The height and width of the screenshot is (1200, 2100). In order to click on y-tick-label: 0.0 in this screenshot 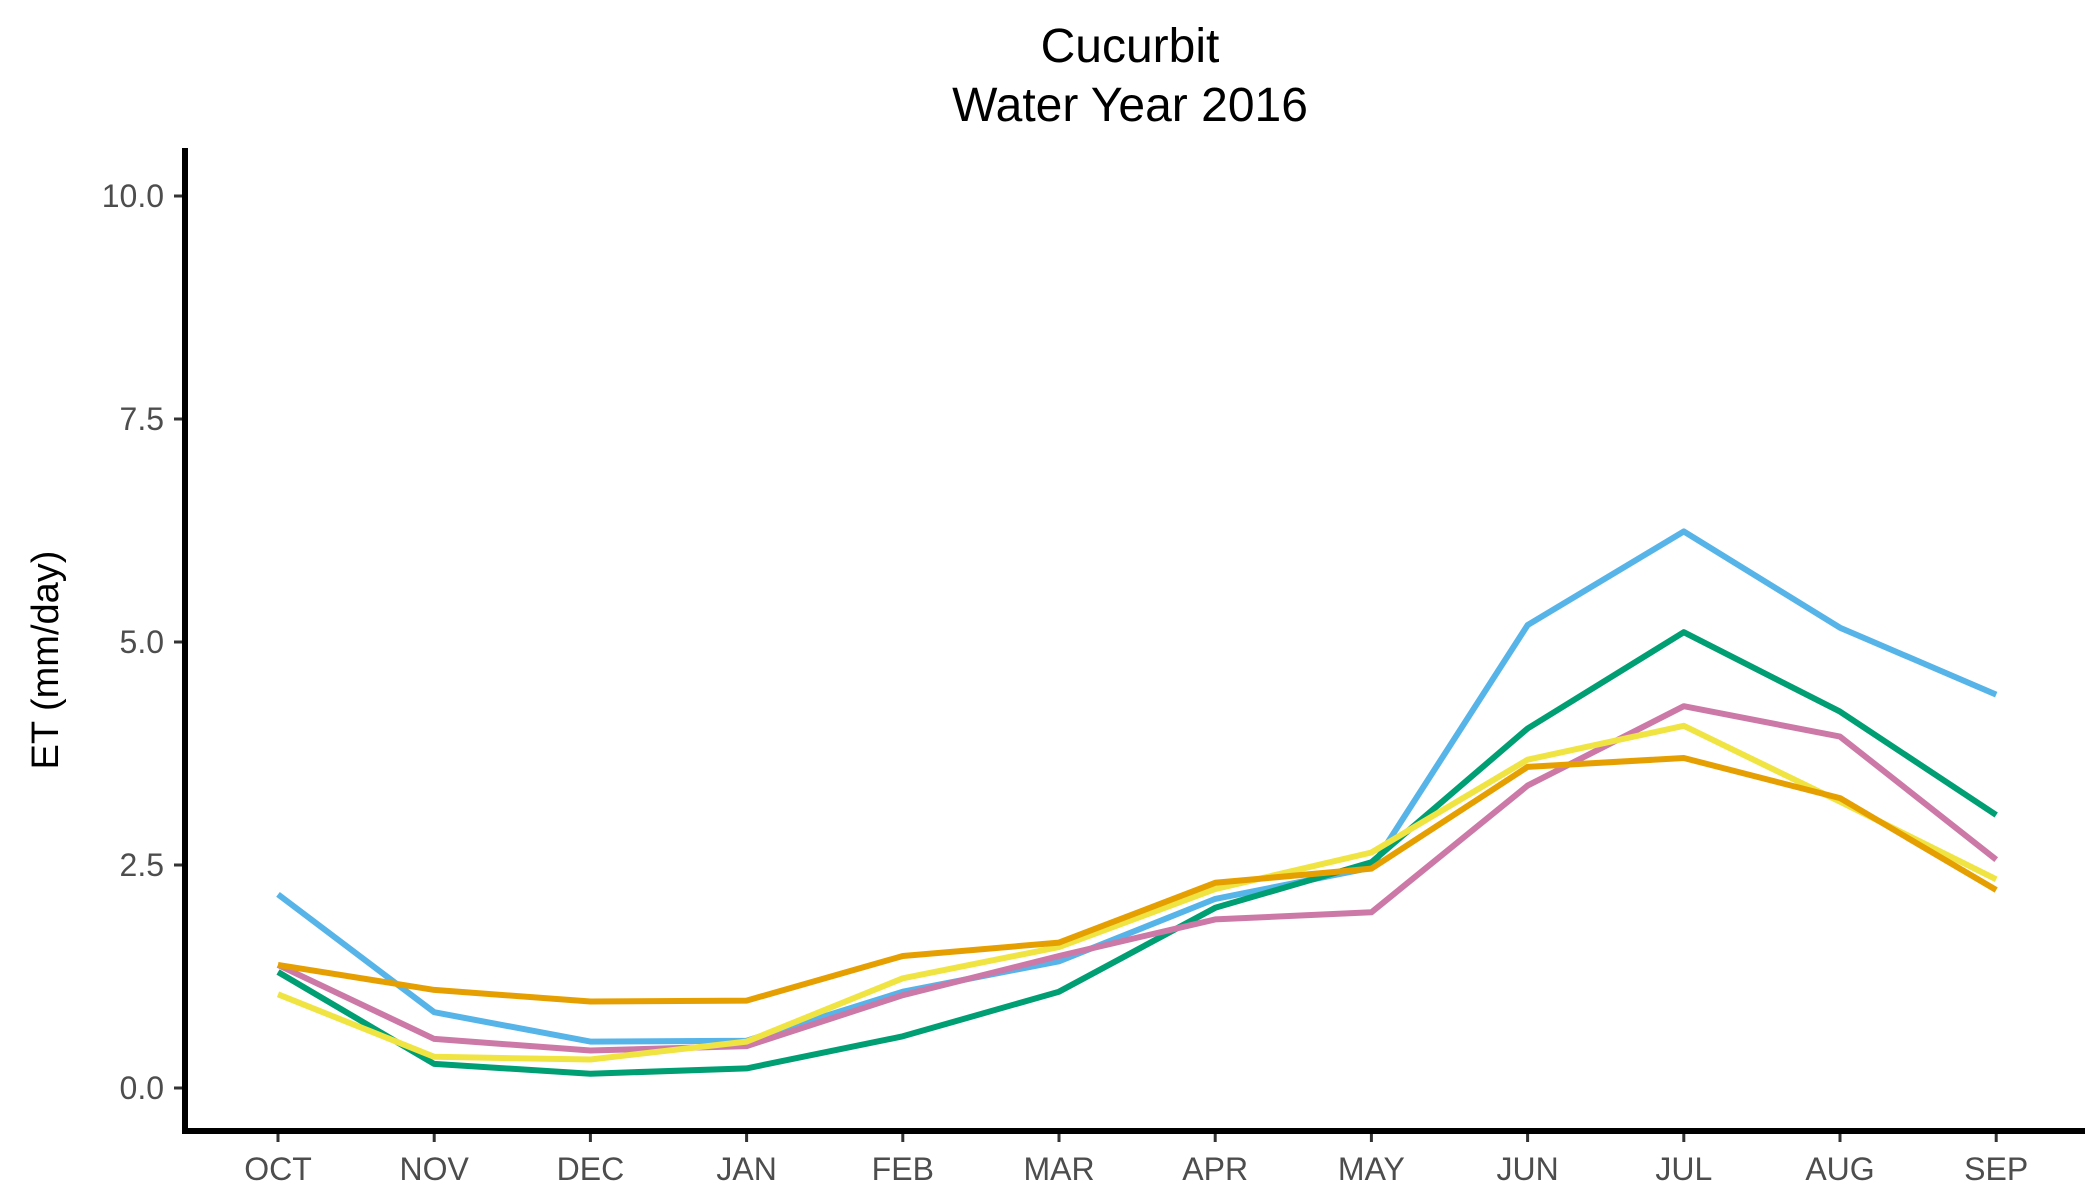, I will do `click(142, 1088)`.